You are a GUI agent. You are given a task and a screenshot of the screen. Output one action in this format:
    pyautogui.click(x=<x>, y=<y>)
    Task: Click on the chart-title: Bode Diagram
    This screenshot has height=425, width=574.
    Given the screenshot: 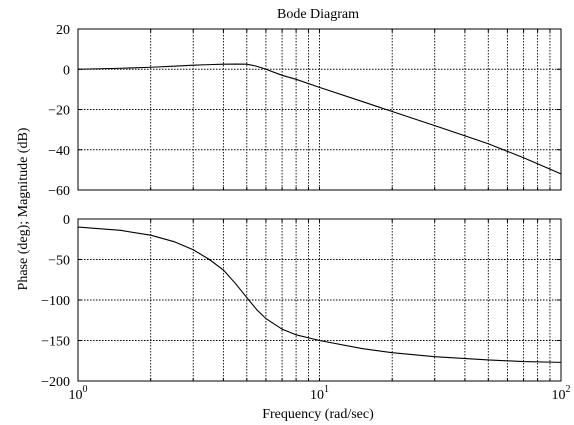 What is the action you would take?
    pyautogui.click(x=318, y=14)
    